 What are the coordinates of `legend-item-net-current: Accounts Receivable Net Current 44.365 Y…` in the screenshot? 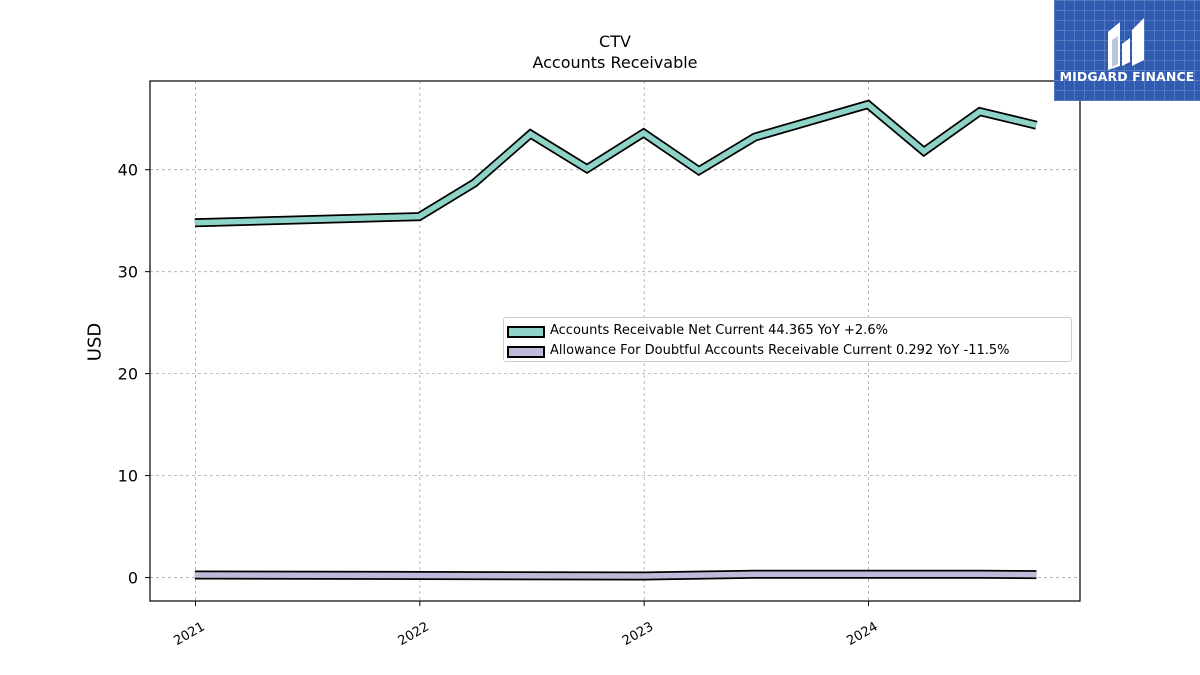 It's located at (787, 331).